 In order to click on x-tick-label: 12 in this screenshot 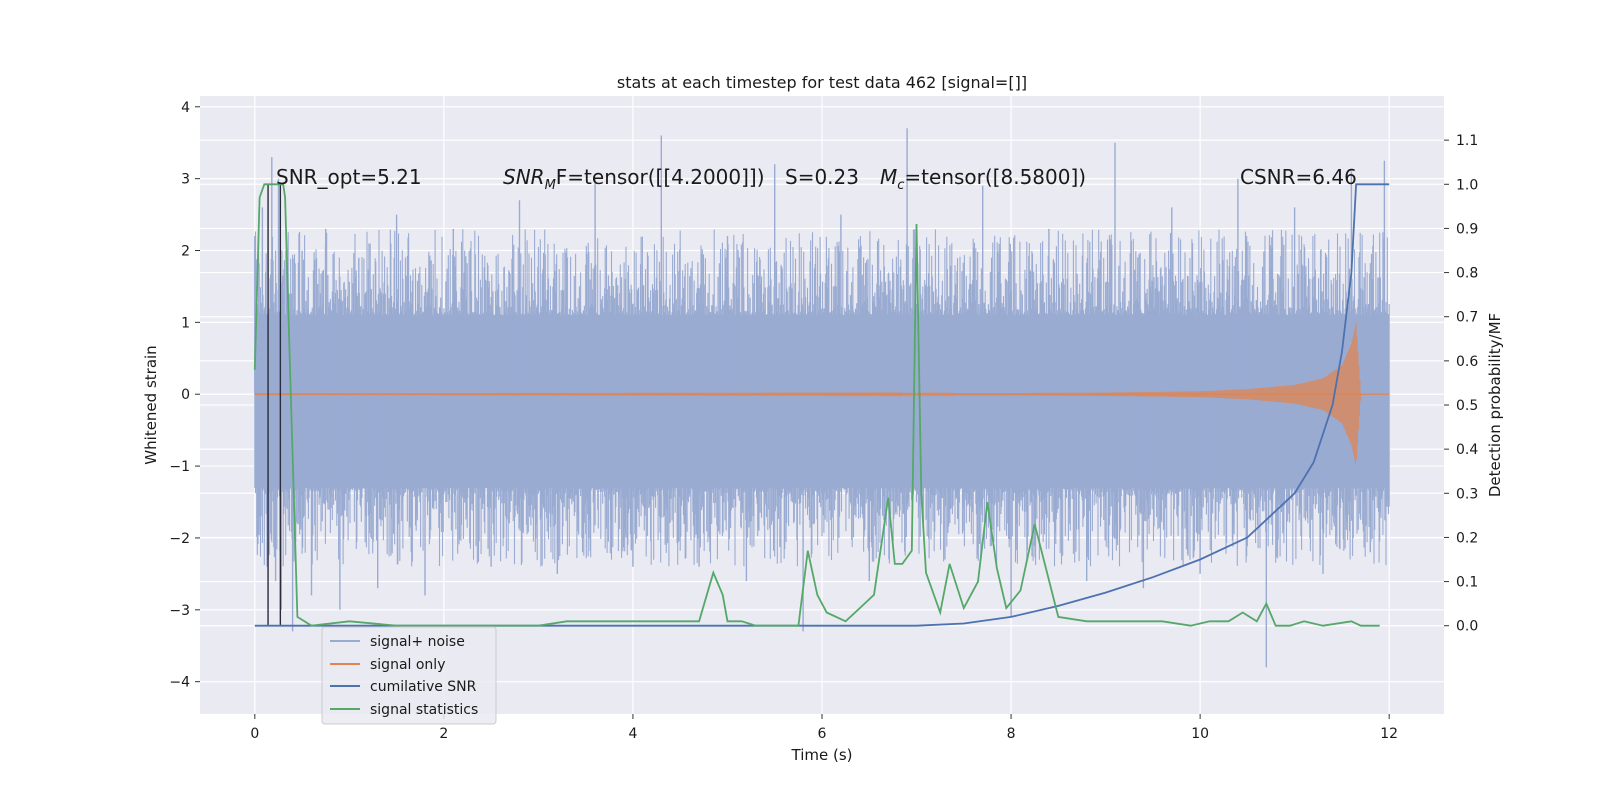, I will do `click(1389, 734)`.